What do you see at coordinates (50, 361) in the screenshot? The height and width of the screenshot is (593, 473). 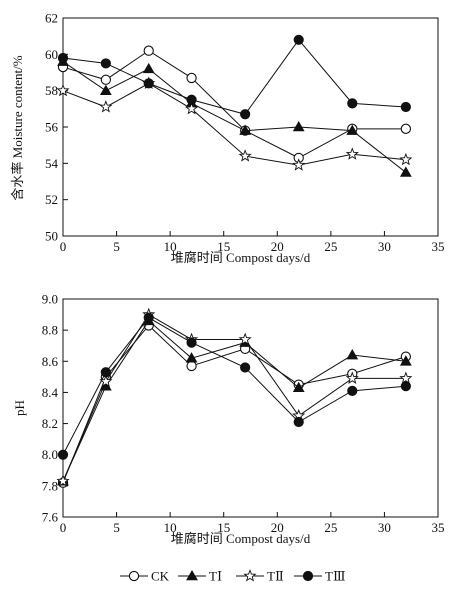 I see `y-tick-label: 8.6` at bounding box center [50, 361].